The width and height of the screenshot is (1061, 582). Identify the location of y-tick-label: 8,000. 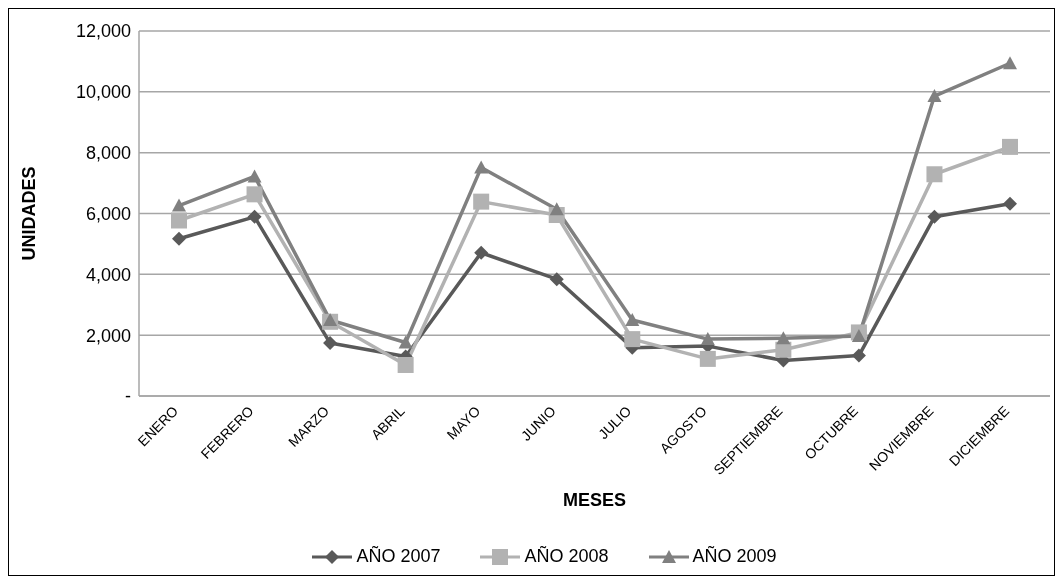
(108, 153).